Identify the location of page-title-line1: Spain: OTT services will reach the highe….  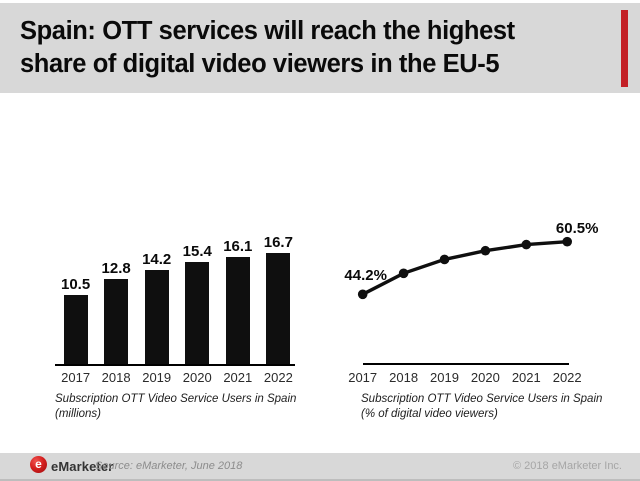
(267, 31).